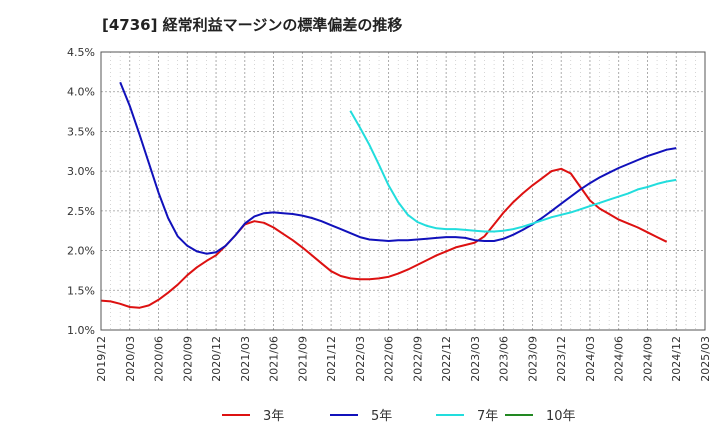  Describe the element at coordinates (252, 25) in the screenshot. I see `chart-title: [4736] 経常利益マージンの標準偏差の推移` at that location.